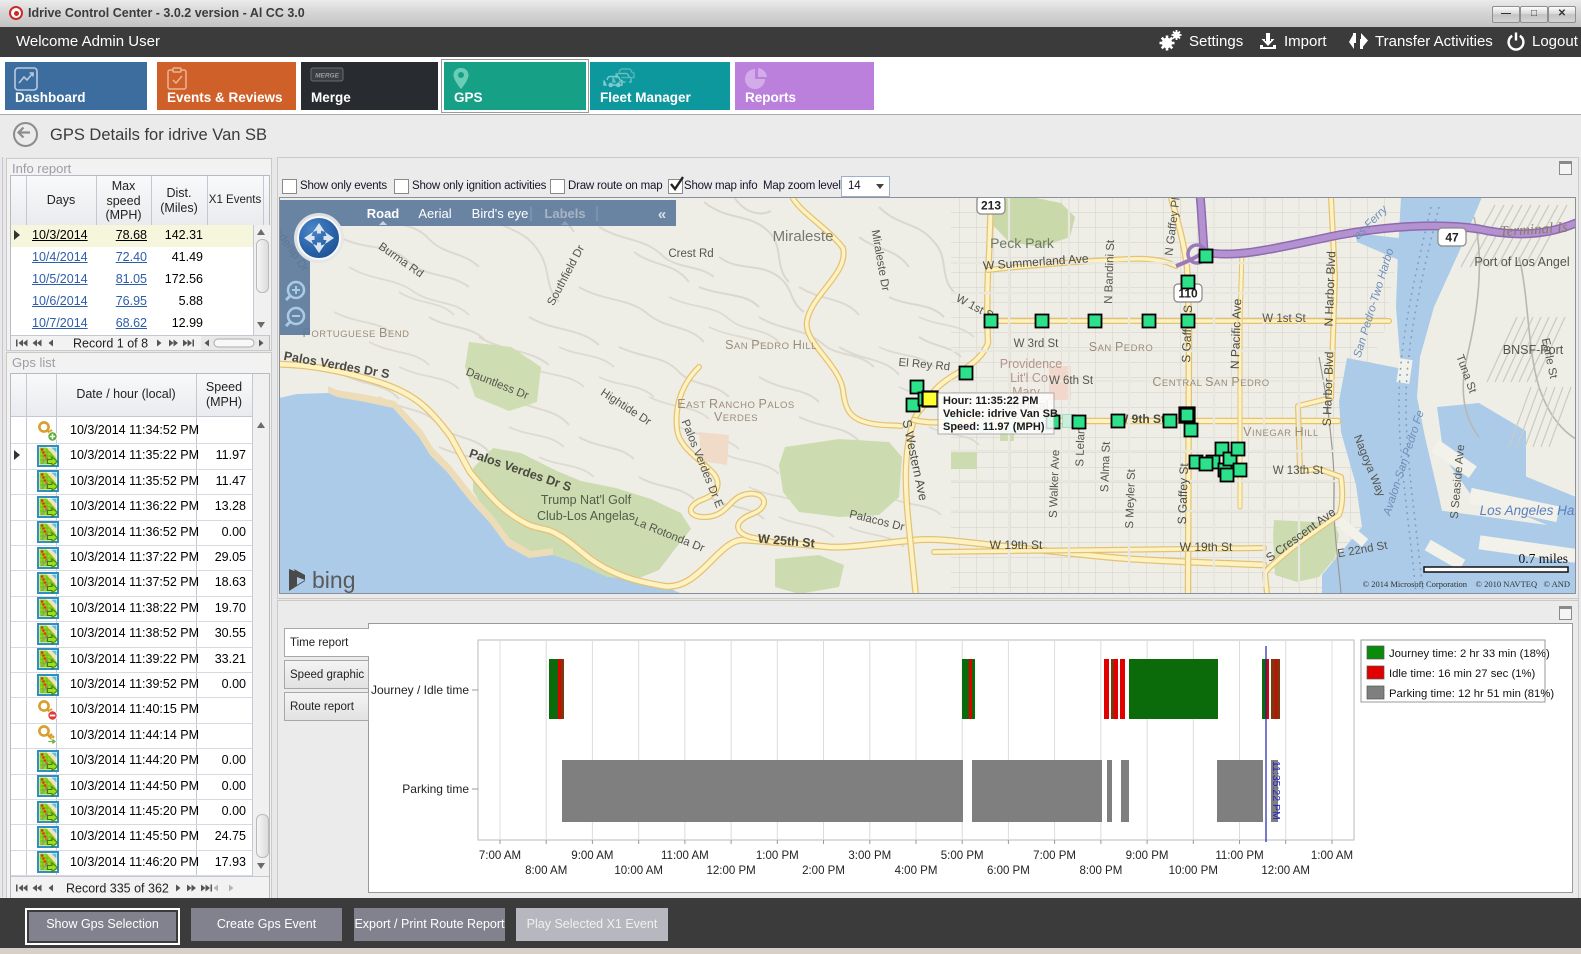  What do you see at coordinates (1141, 419) in the screenshot?
I see `svg-text: W 9th St` at bounding box center [1141, 419].